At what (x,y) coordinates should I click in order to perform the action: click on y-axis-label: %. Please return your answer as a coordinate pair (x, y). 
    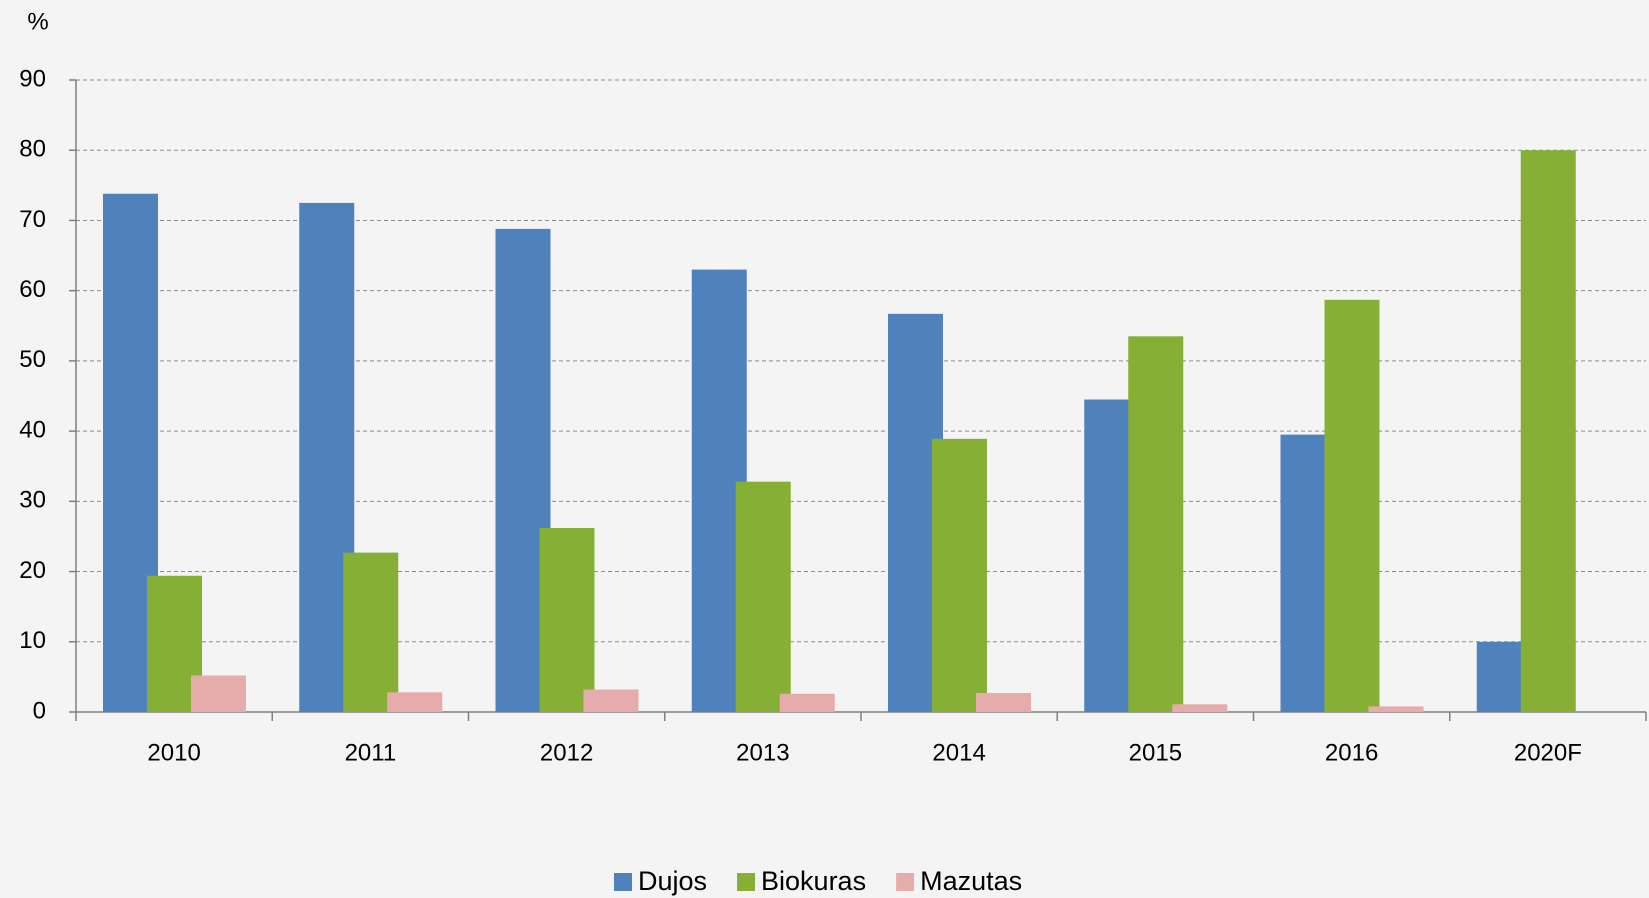
    Looking at the image, I should click on (37, 21).